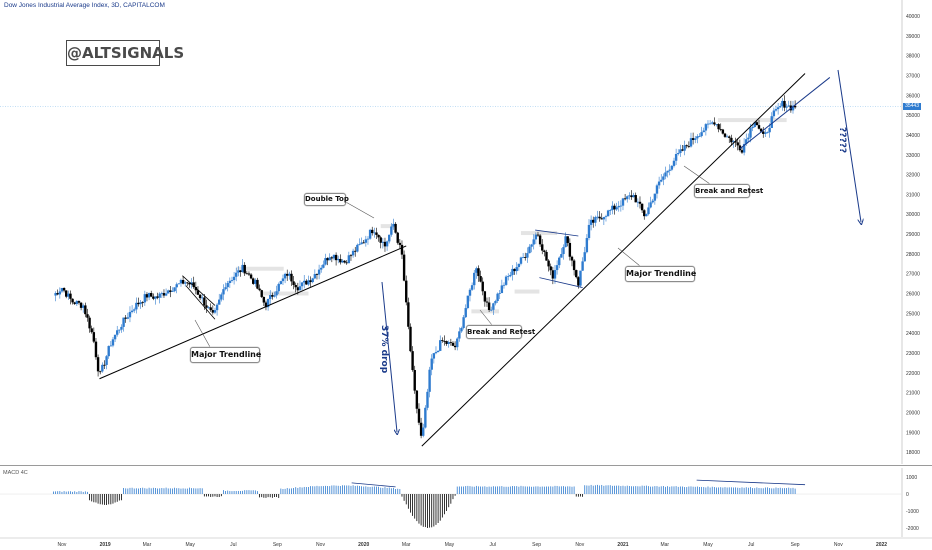  I want to click on last-price-tag: 35443, so click(912, 106).